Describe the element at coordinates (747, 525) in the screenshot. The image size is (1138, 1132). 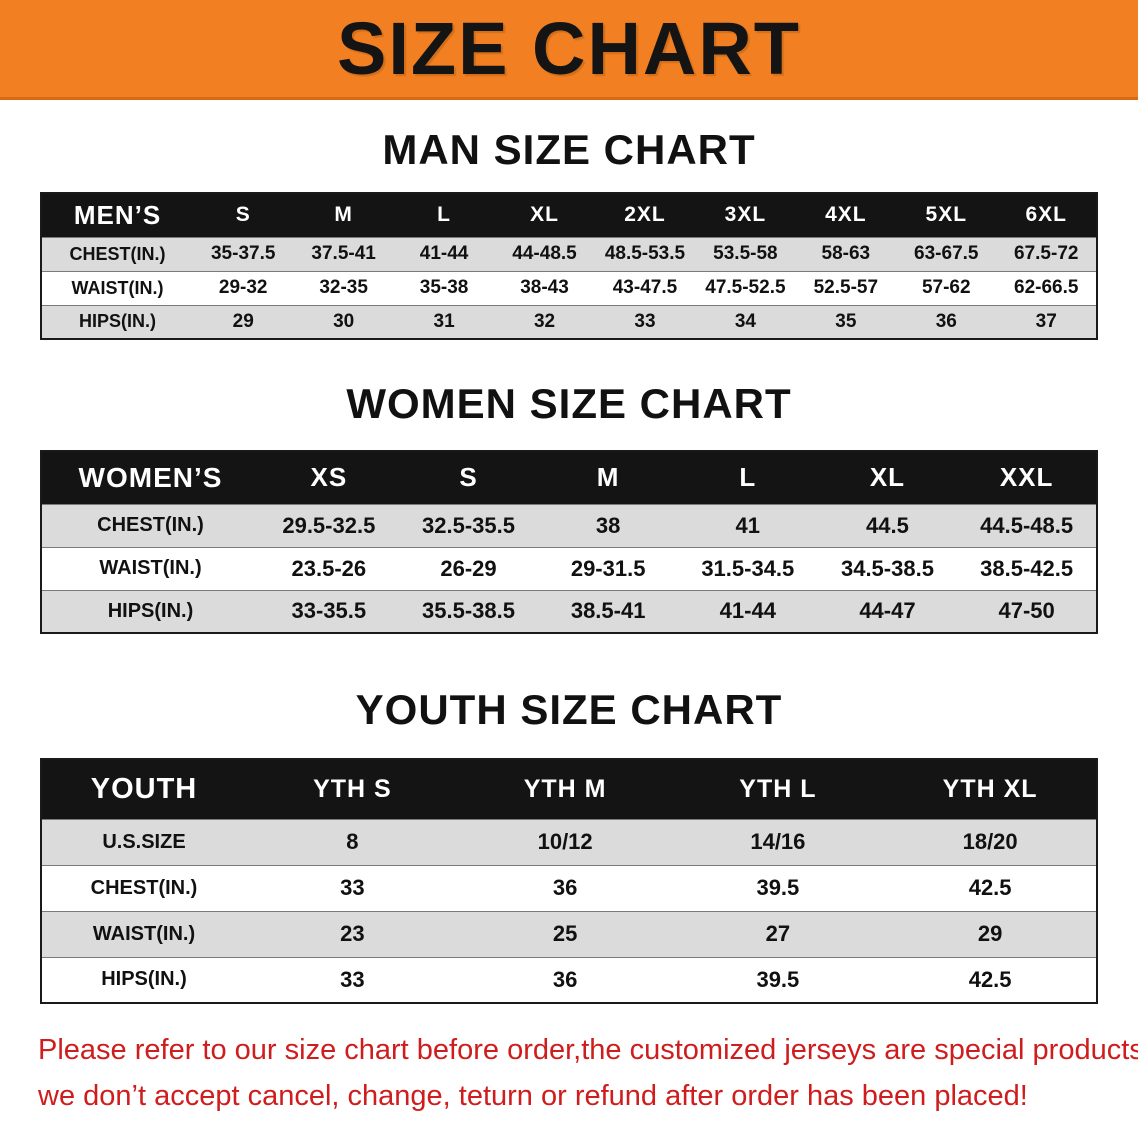
I see `value-cell: 41` at that location.